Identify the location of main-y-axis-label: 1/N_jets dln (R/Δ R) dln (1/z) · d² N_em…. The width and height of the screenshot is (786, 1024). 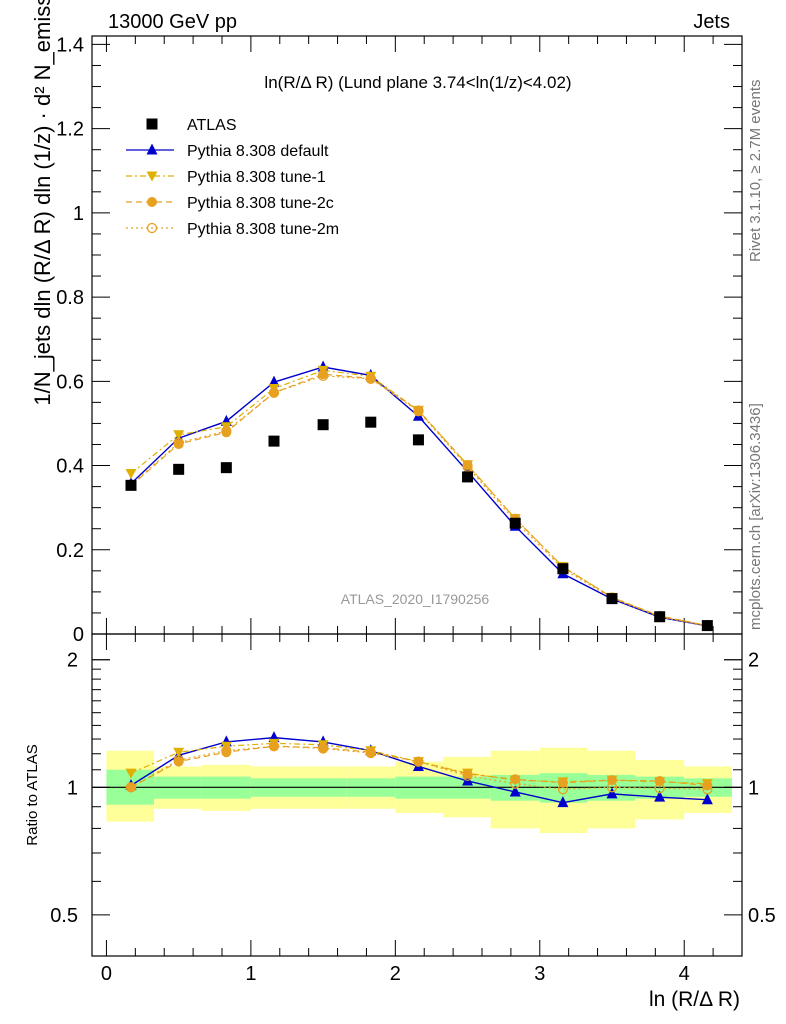
(42, 203).